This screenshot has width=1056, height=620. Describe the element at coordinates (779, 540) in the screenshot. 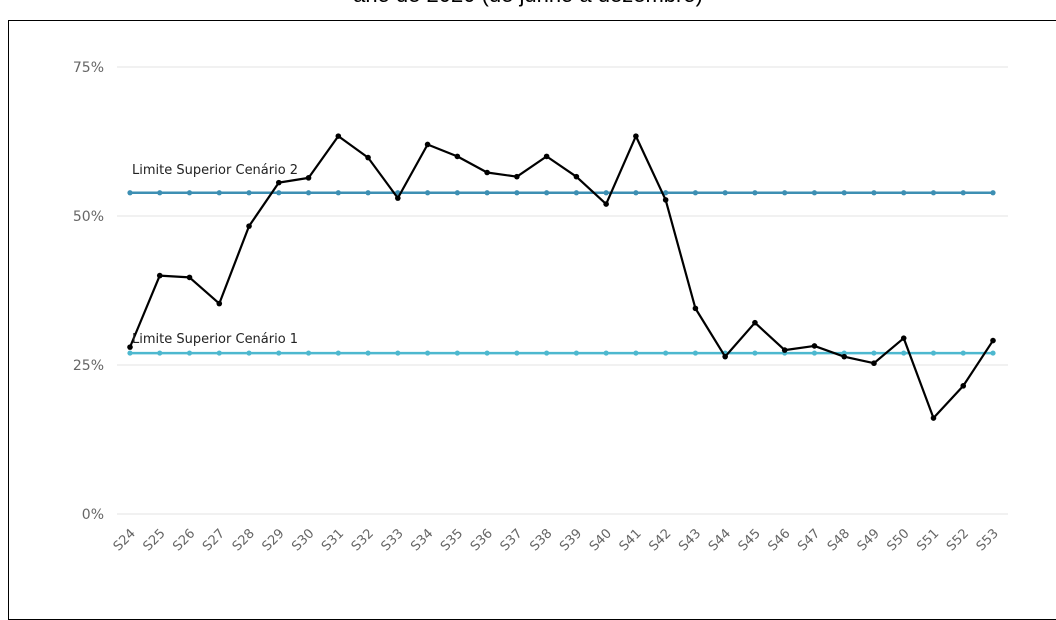

I see `x-tick-label: S46` at that location.